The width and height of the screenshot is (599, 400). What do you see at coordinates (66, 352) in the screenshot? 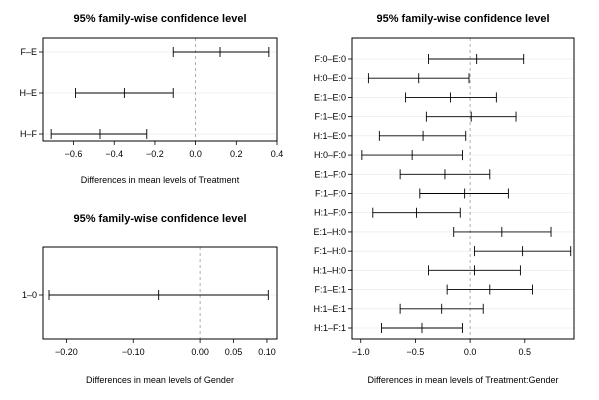
I see `x-tick-label: −0.20` at bounding box center [66, 352].